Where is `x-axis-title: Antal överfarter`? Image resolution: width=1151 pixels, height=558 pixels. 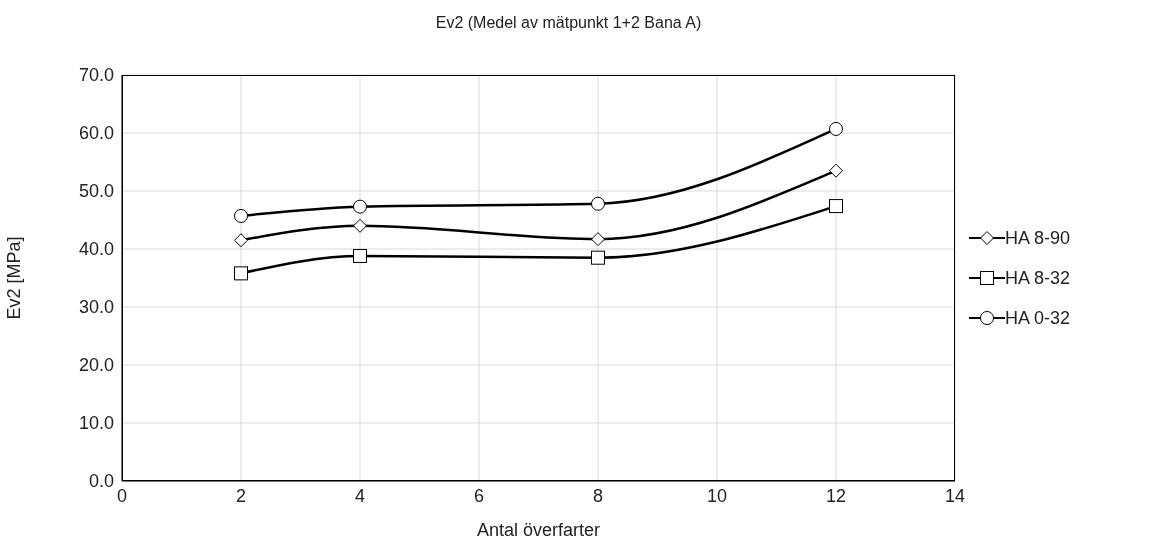
x-axis-title: Antal överfarter is located at coordinates (538, 530).